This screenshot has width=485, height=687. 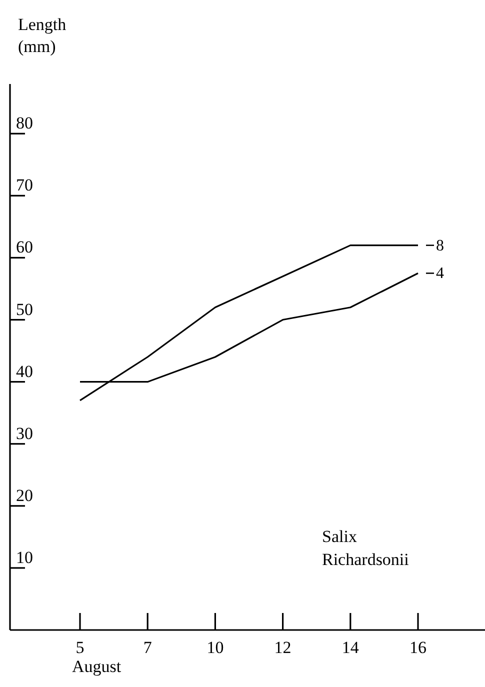 I want to click on y-tick-label: 50, so click(x=24, y=309).